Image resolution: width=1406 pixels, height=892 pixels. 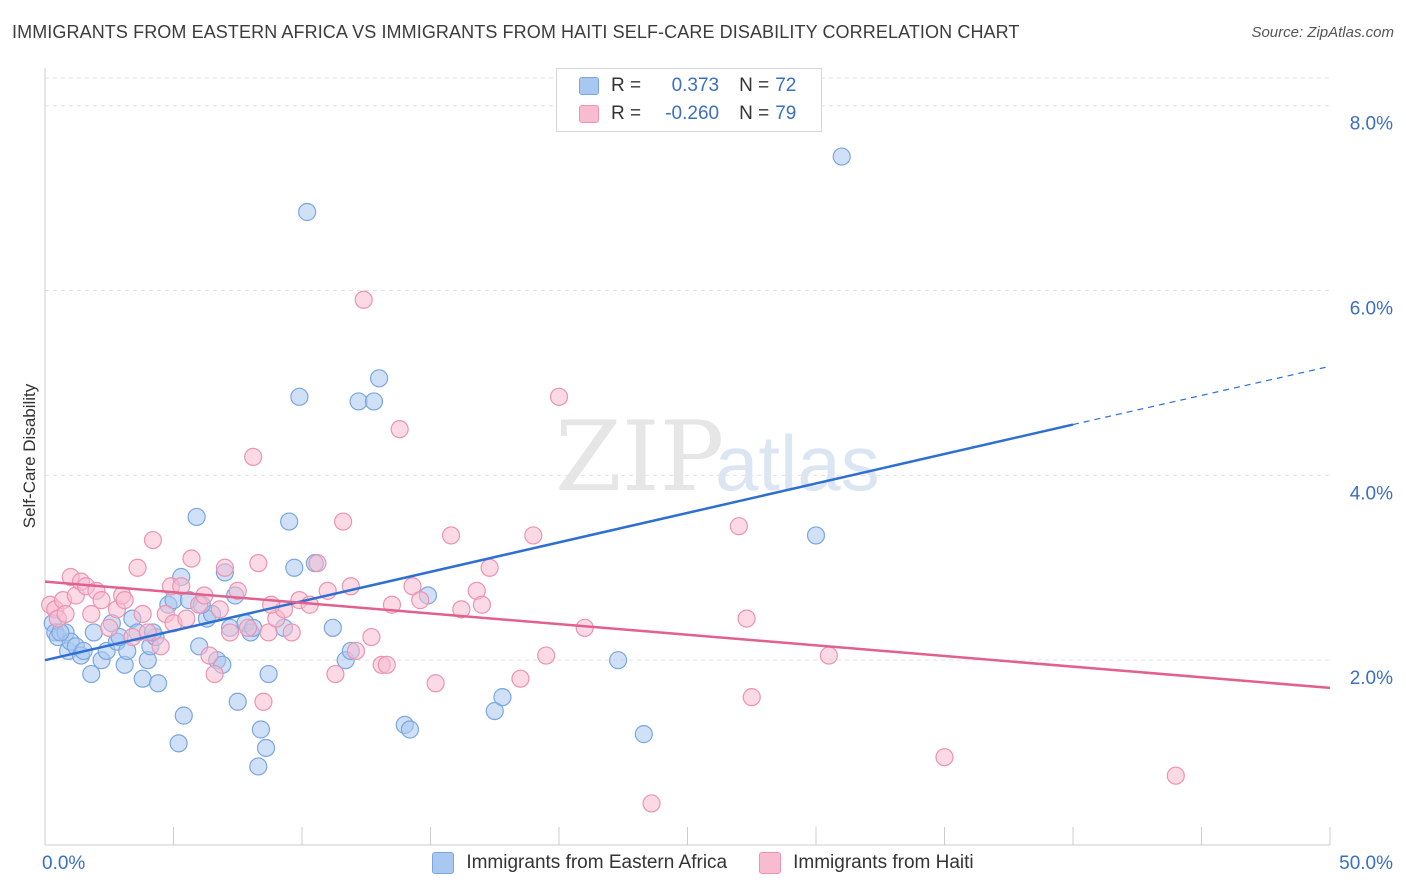 I want to click on stats-legend: R = 0.373 N = 72 R = -0.260 N = 79, so click(x=689, y=100).